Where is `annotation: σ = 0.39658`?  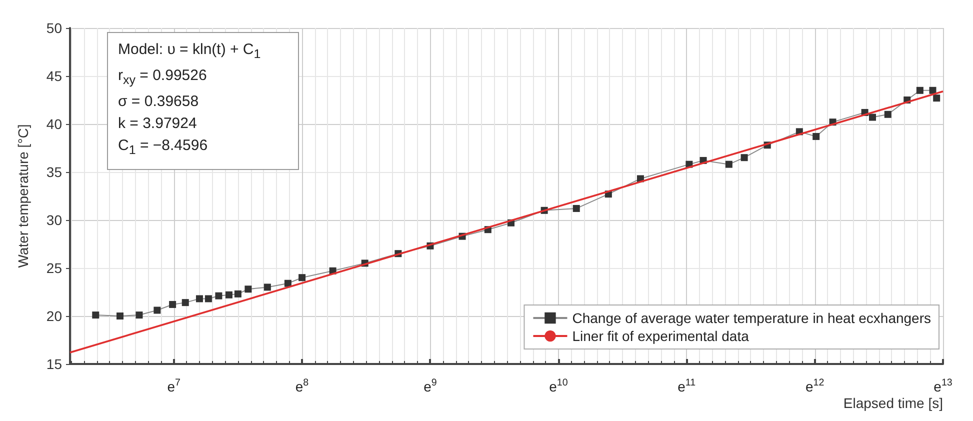
annotation: σ = 0.39658 is located at coordinates (159, 102).